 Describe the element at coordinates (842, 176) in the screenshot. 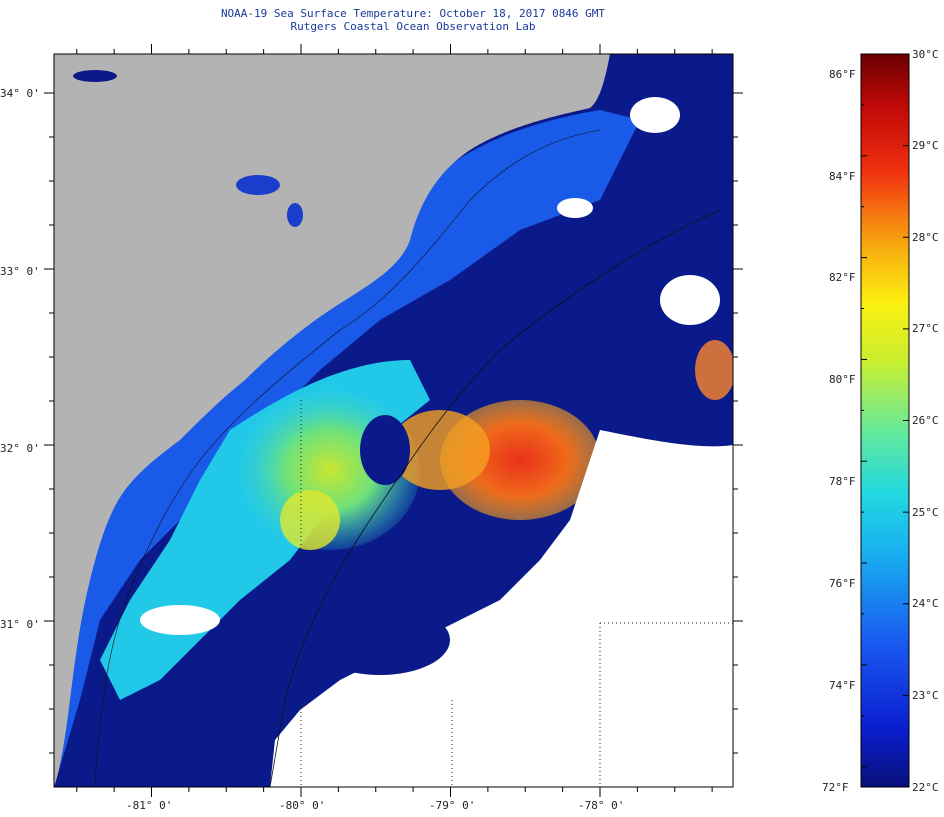

I see `colorbar-f-label-84: 84°F` at that location.